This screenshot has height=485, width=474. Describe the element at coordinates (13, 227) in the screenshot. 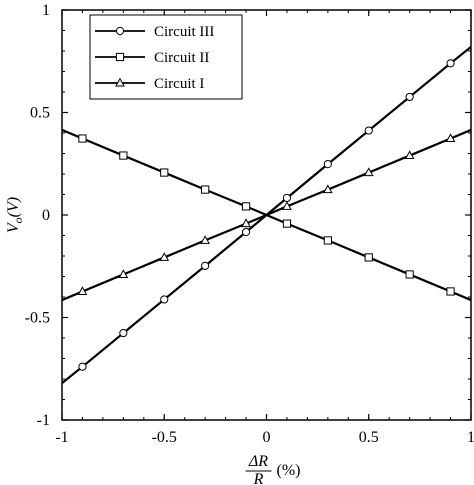

I see `y-axis-label-main: V` at that location.